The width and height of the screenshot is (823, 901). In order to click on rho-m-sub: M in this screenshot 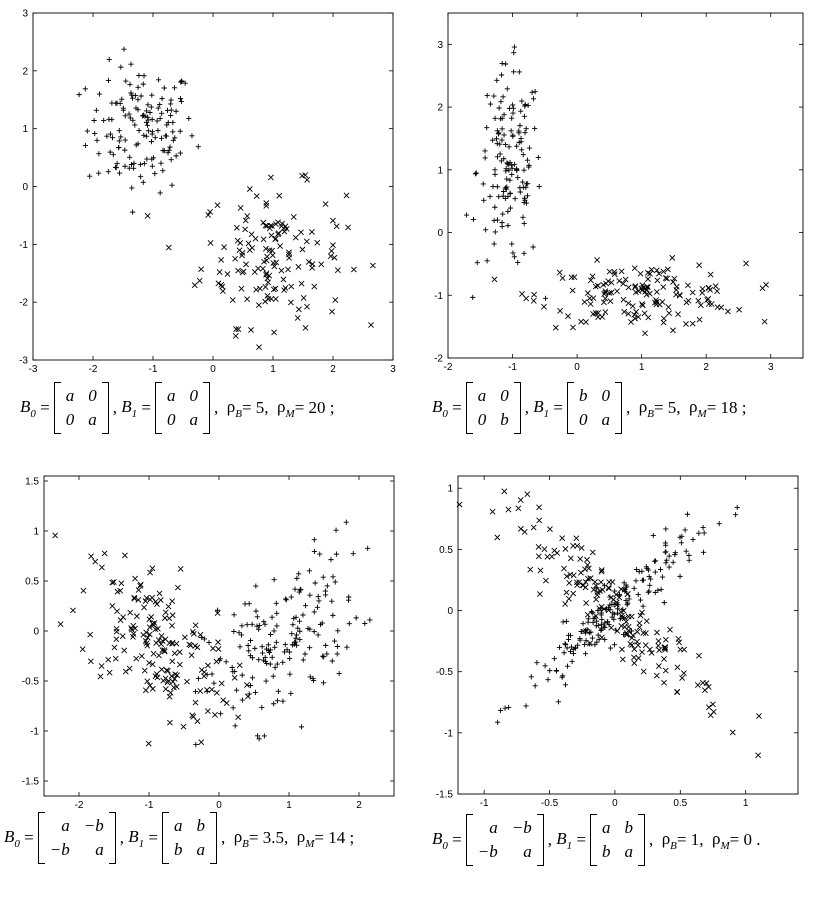, I will do `click(702, 413)`.